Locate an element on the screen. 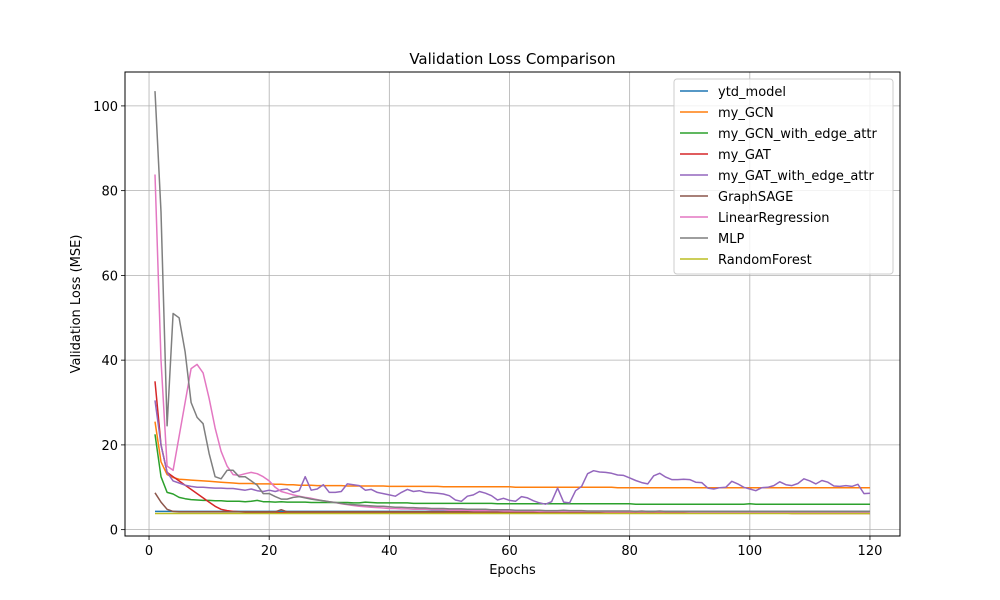 The width and height of the screenshot is (1000, 600). chart-title: Validation Loss Comparison is located at coordinates (512, 59).